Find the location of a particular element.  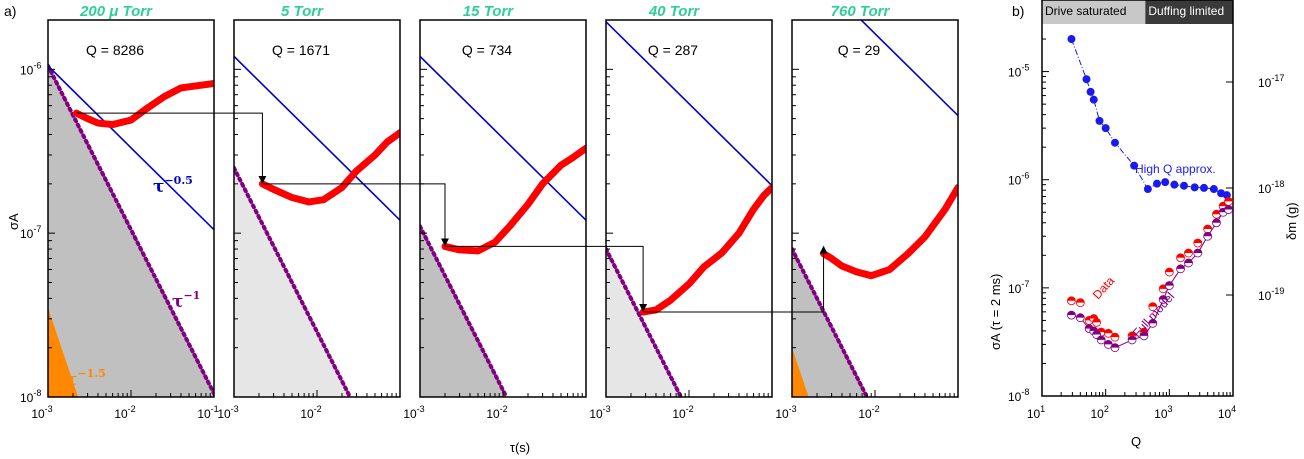

subplot-title: 200 μ Torr is located at coordinates (116, 11).